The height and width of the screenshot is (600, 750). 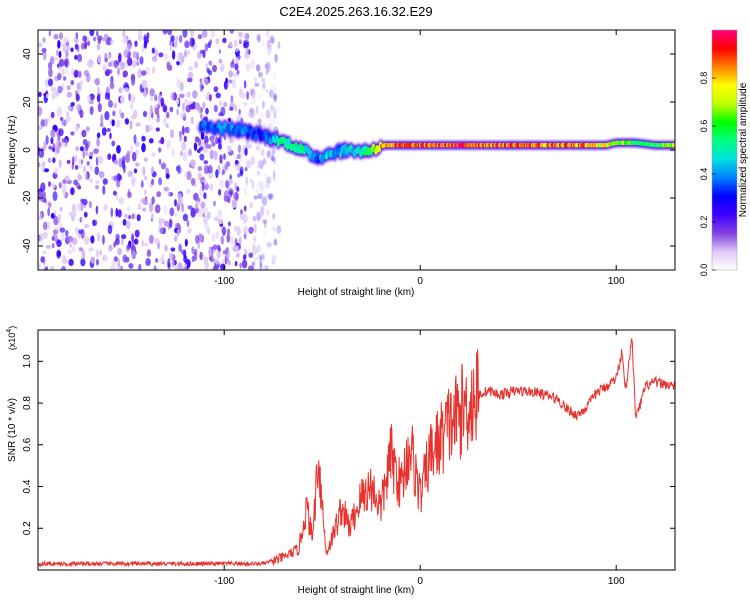 I want to click on y-tick-label: 0.4, so click(x=27, y=486).